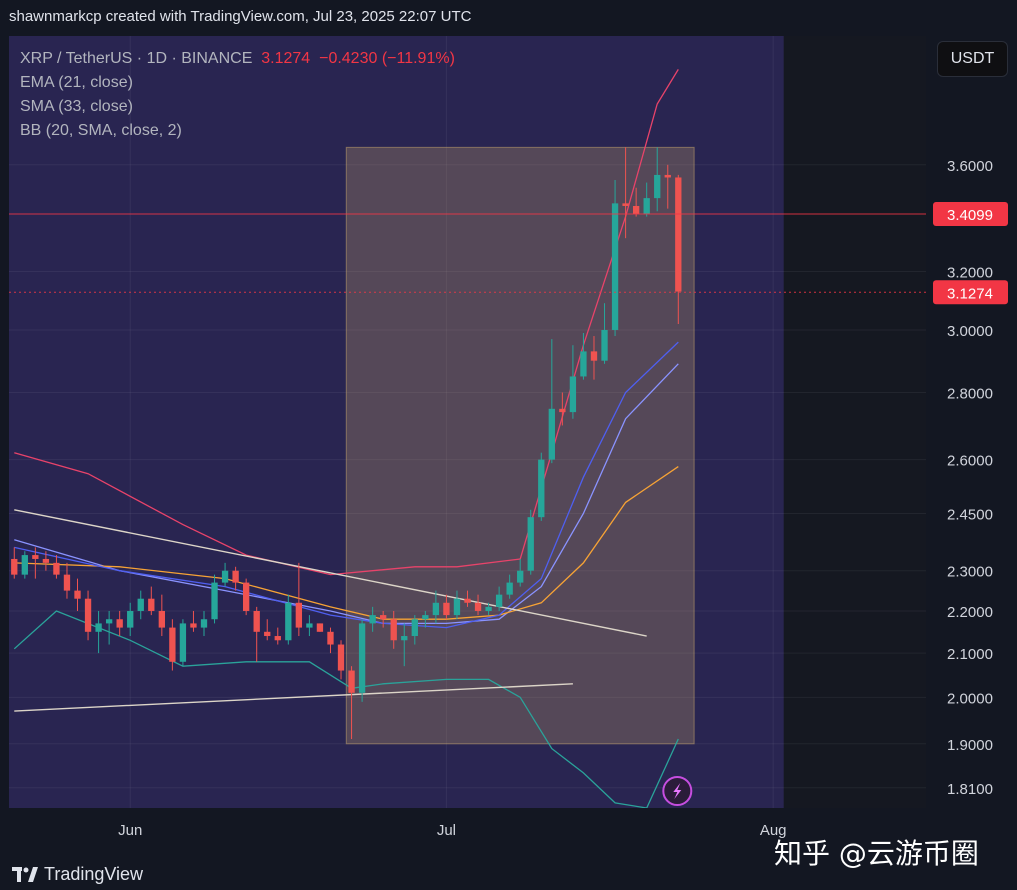  Describe the element at coordinates (970, 166) in the screenshot. I see `y-tick-label: 3.6000` at that location.